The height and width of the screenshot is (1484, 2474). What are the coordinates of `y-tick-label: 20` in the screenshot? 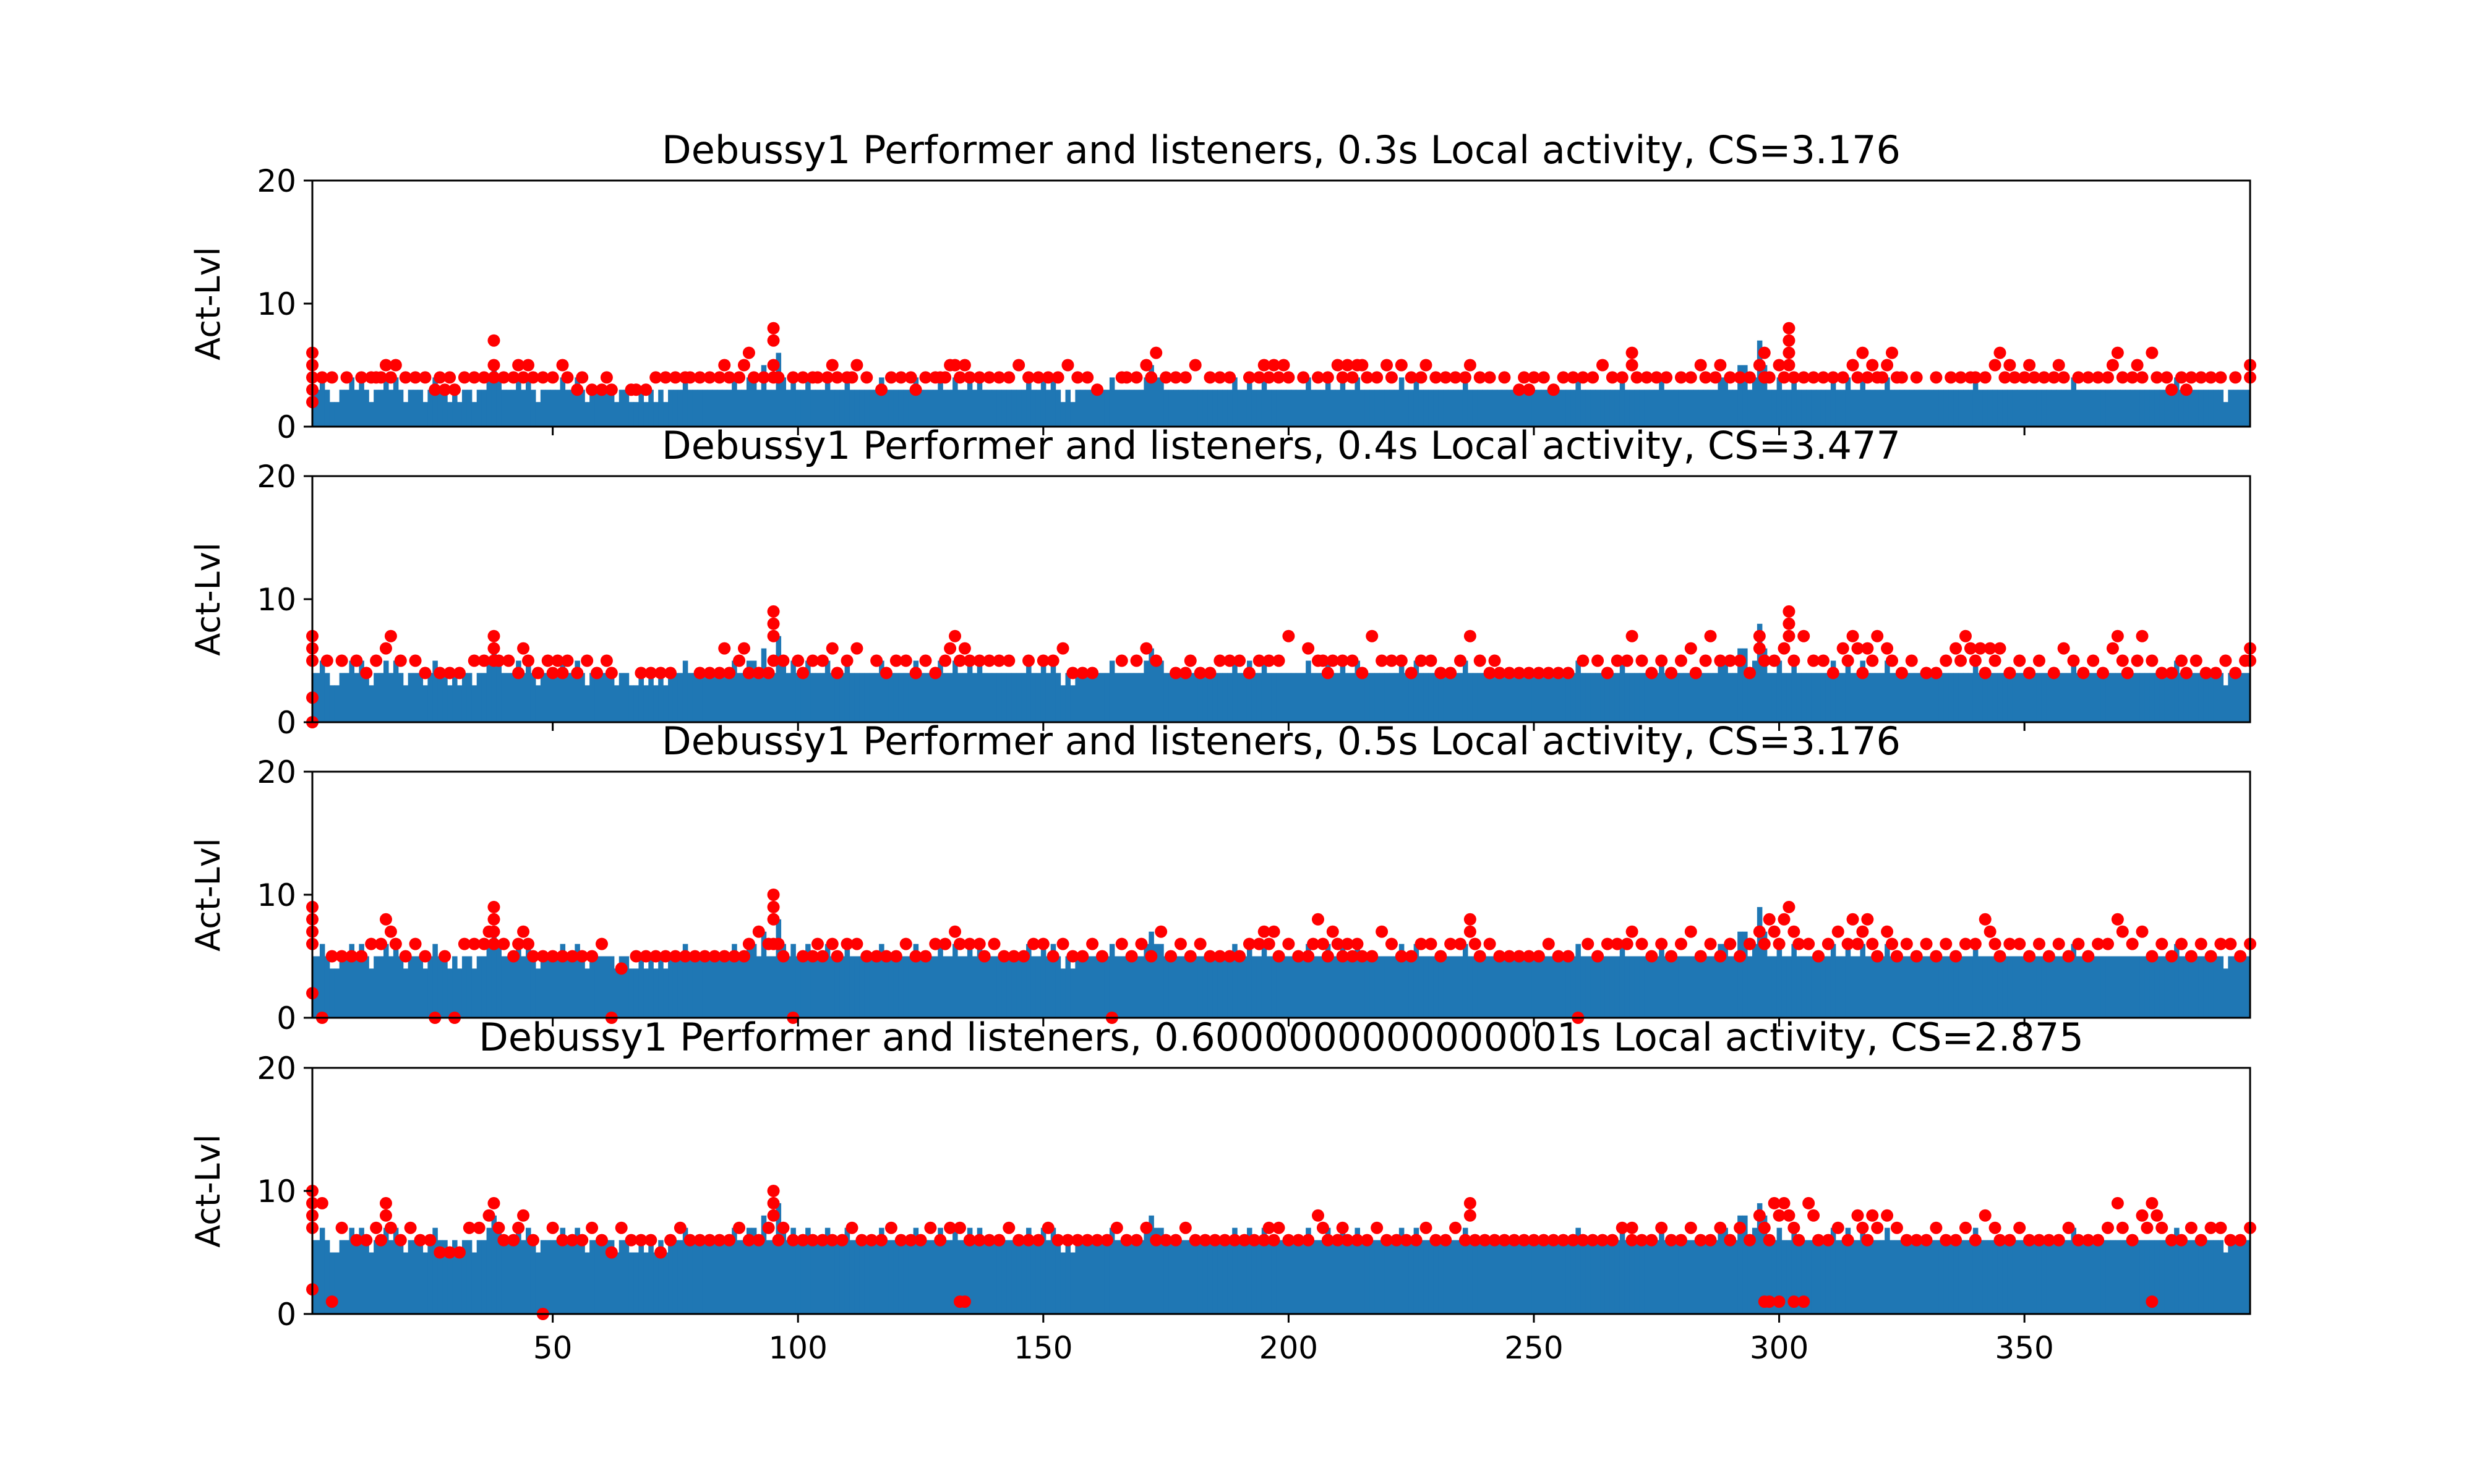 It's located at (276, 477).